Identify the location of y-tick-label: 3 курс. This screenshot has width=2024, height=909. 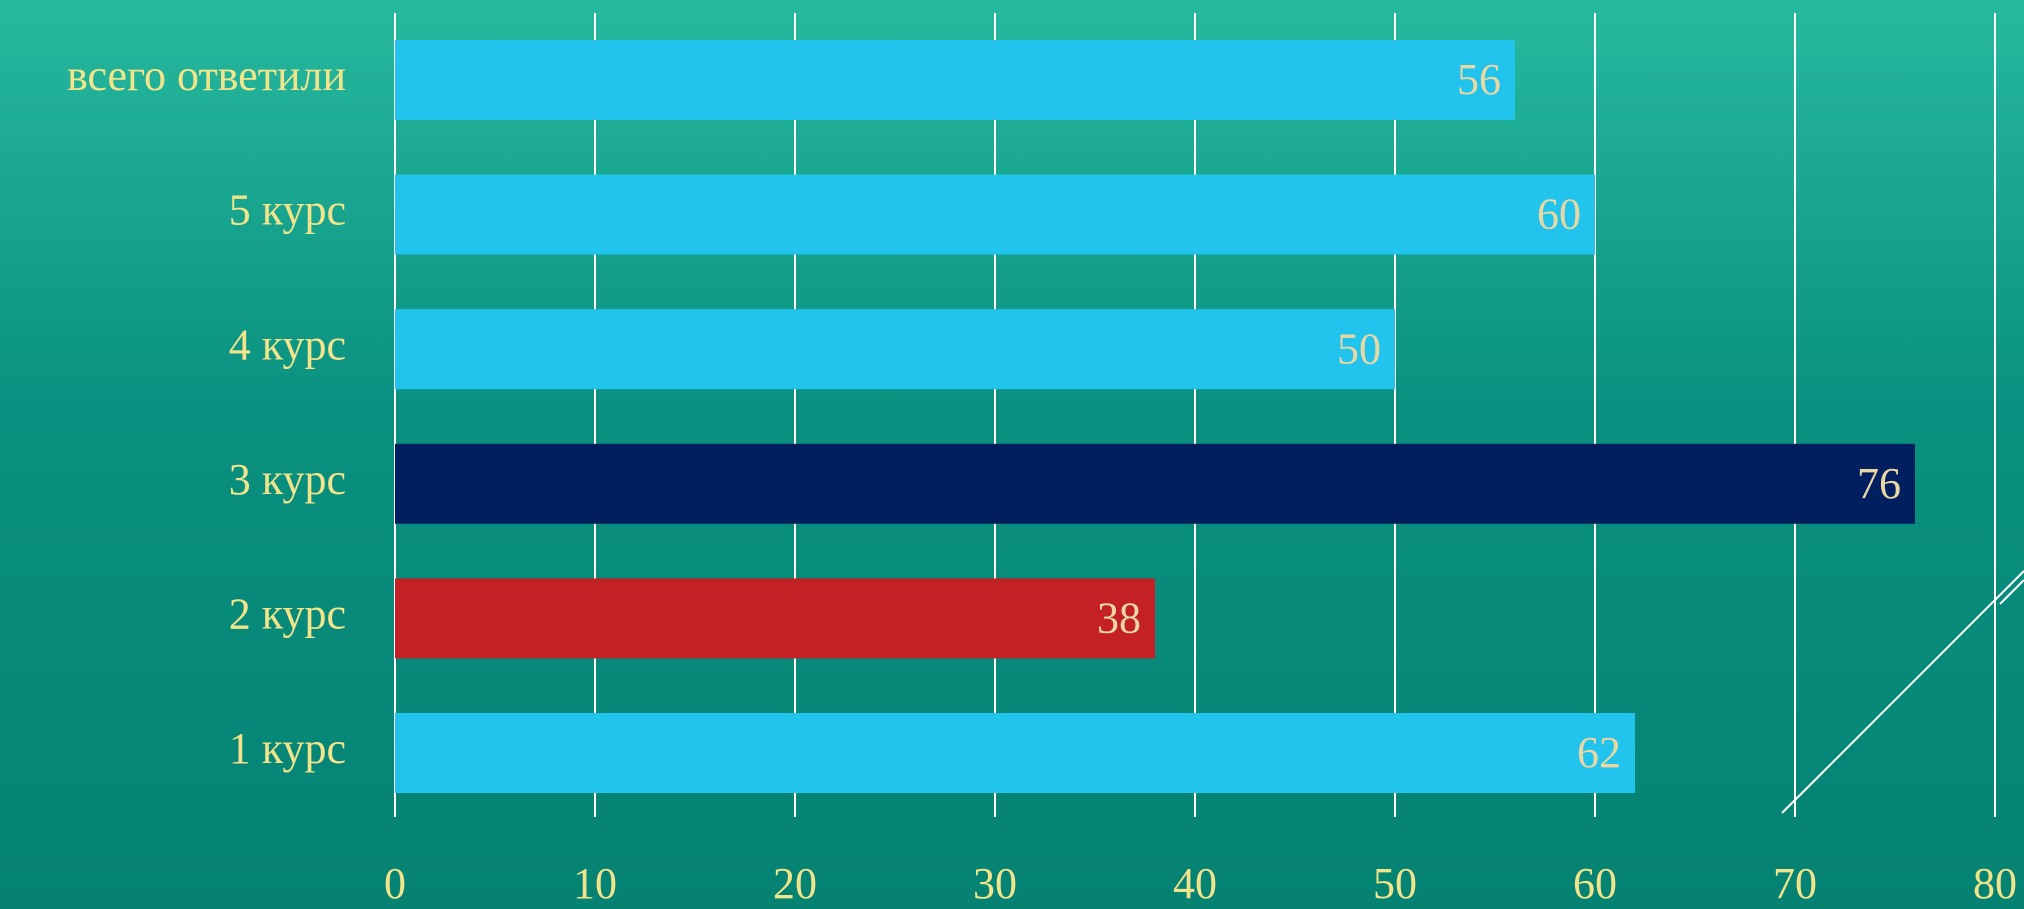
(287, 479).